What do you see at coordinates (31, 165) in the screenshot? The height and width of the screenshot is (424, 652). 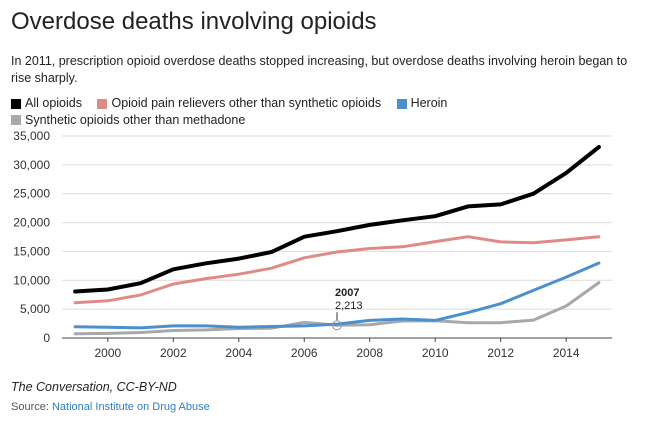 I see `y-tick-label: 30,000` at bounding box center [31, 165].